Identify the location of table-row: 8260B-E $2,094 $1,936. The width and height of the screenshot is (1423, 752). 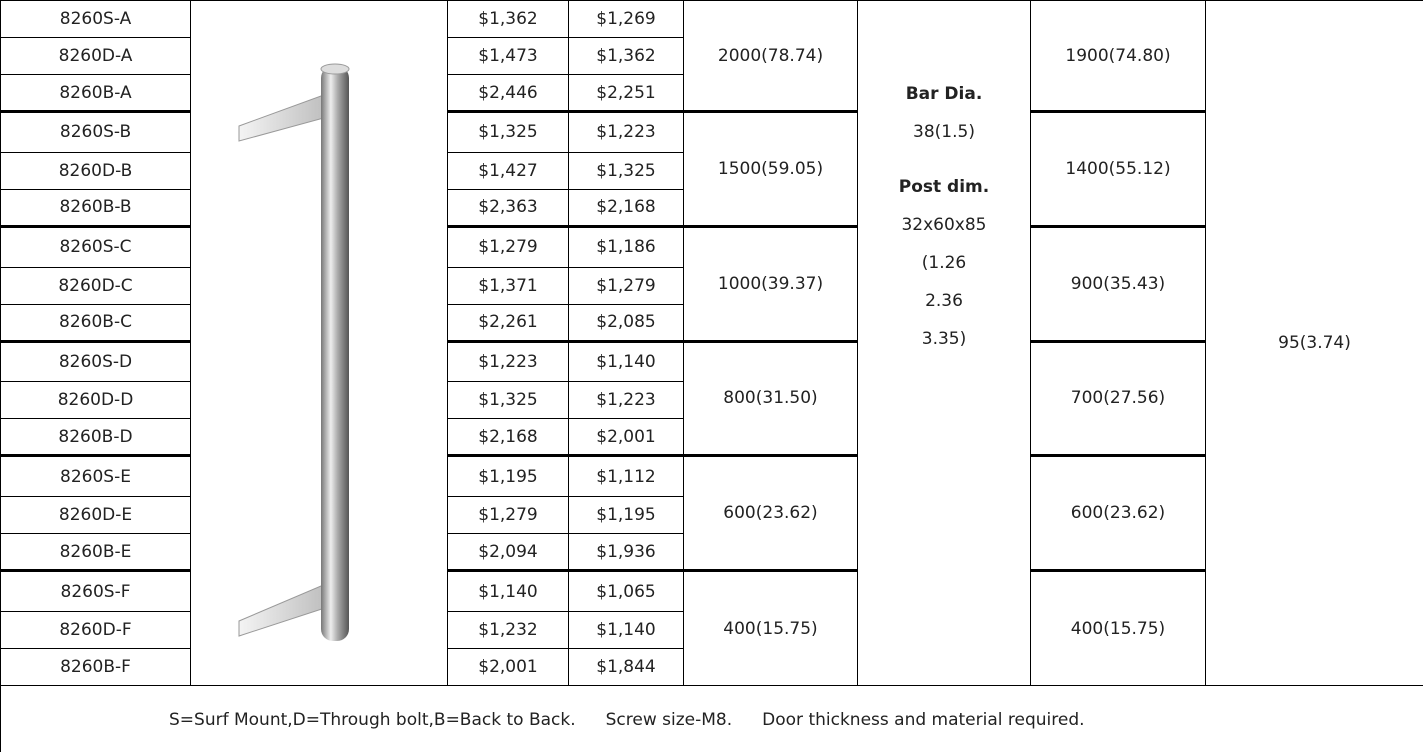
(711, 552).